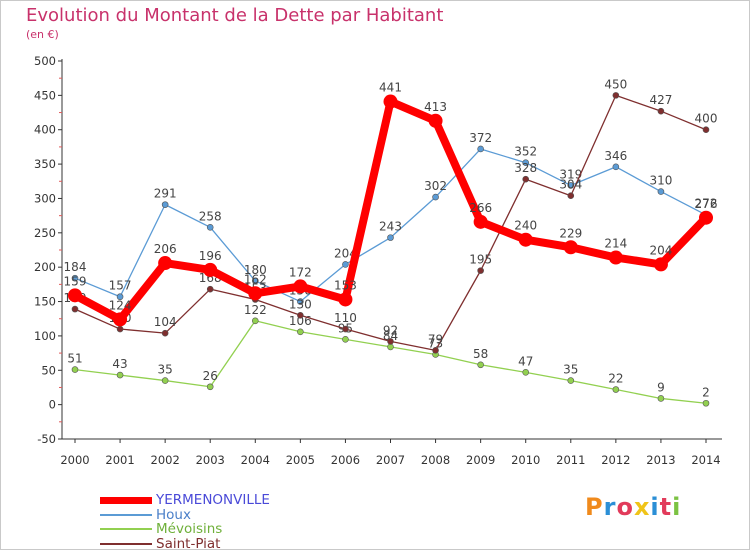 The height and width of the screenshot is (552, 750). Describe the element at coordinates (45, 164) in the screenshot. I see `y-tick-label: 350` at that location.